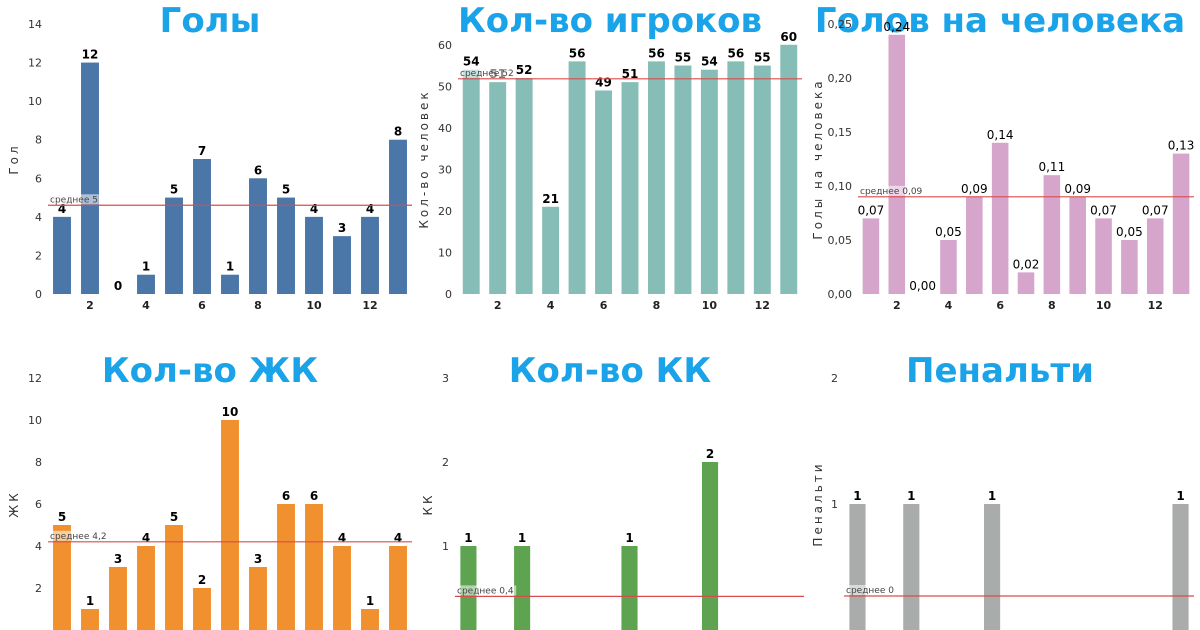 The image size is (1200, 630). Describe the element at coordinates (35, 101) in the screenshot. I see `y-tick-label: 10` at that location.